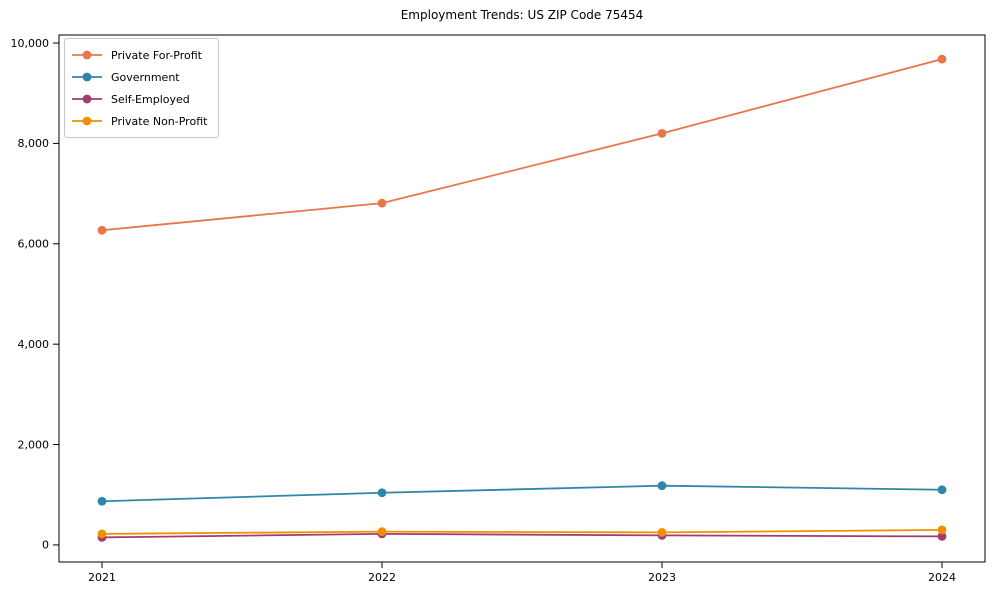 Image resolution: width=1000 pixels, height=600 pixels. What do you see at coordinates (156, 55) in the screenshot?
I see `legend-label: Private For-Profit` at bounding box center [156, 55].